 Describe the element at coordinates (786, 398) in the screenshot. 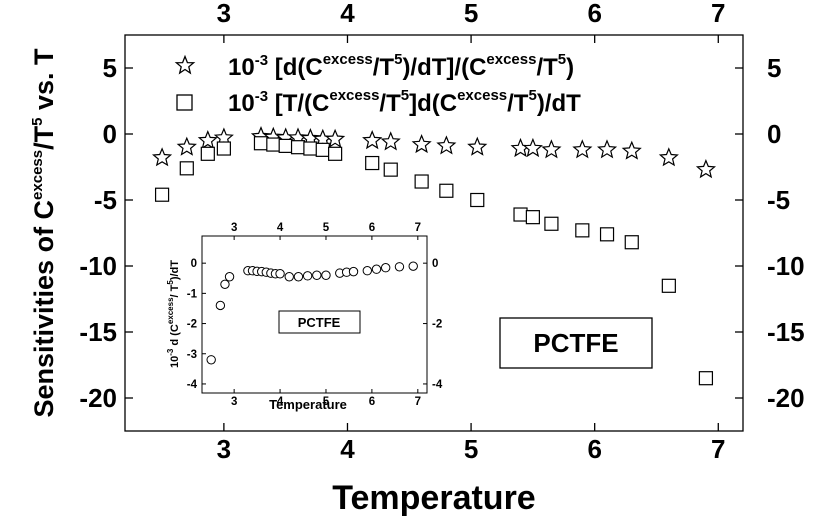

I see `main-y-tick-label-right: -20` at that location.